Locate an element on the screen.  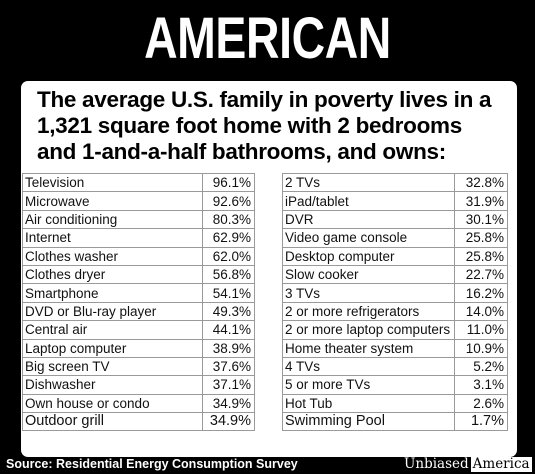
table-row: Swimming Pool 1.7% is located at coordinates (395, 422).